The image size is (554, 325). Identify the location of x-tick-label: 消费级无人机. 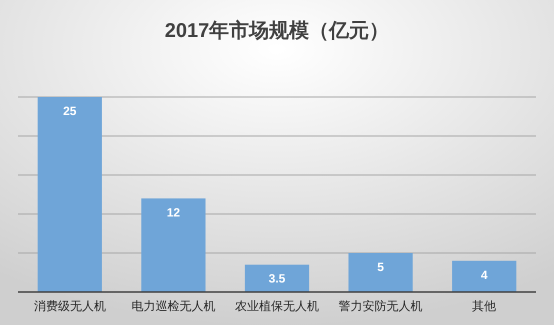
(70, 306).